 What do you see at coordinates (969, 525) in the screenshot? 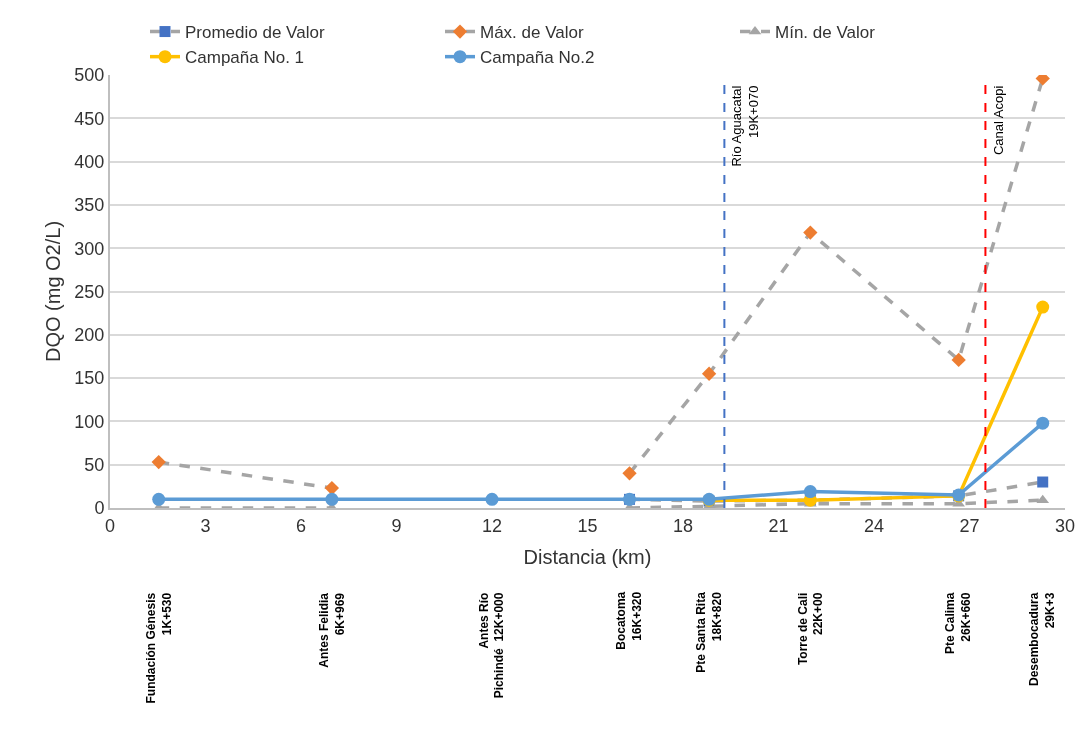
I see `x-tick-label: 27` at bounding box center [969, 525].